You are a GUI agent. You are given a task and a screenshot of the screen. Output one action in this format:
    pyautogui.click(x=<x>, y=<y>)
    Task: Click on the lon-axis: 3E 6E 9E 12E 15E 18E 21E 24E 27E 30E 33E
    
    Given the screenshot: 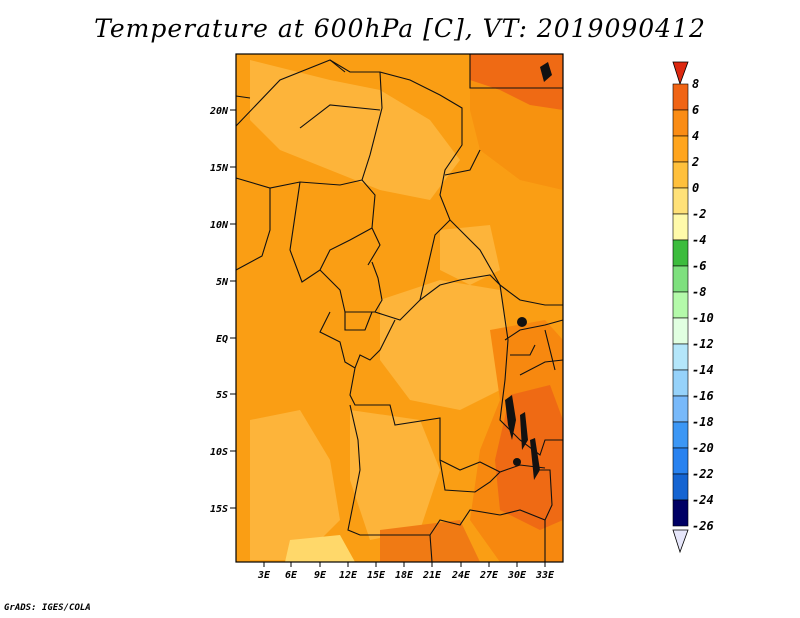 What is the action you would take?
    pyautogui.click(x=406, y=571)
    